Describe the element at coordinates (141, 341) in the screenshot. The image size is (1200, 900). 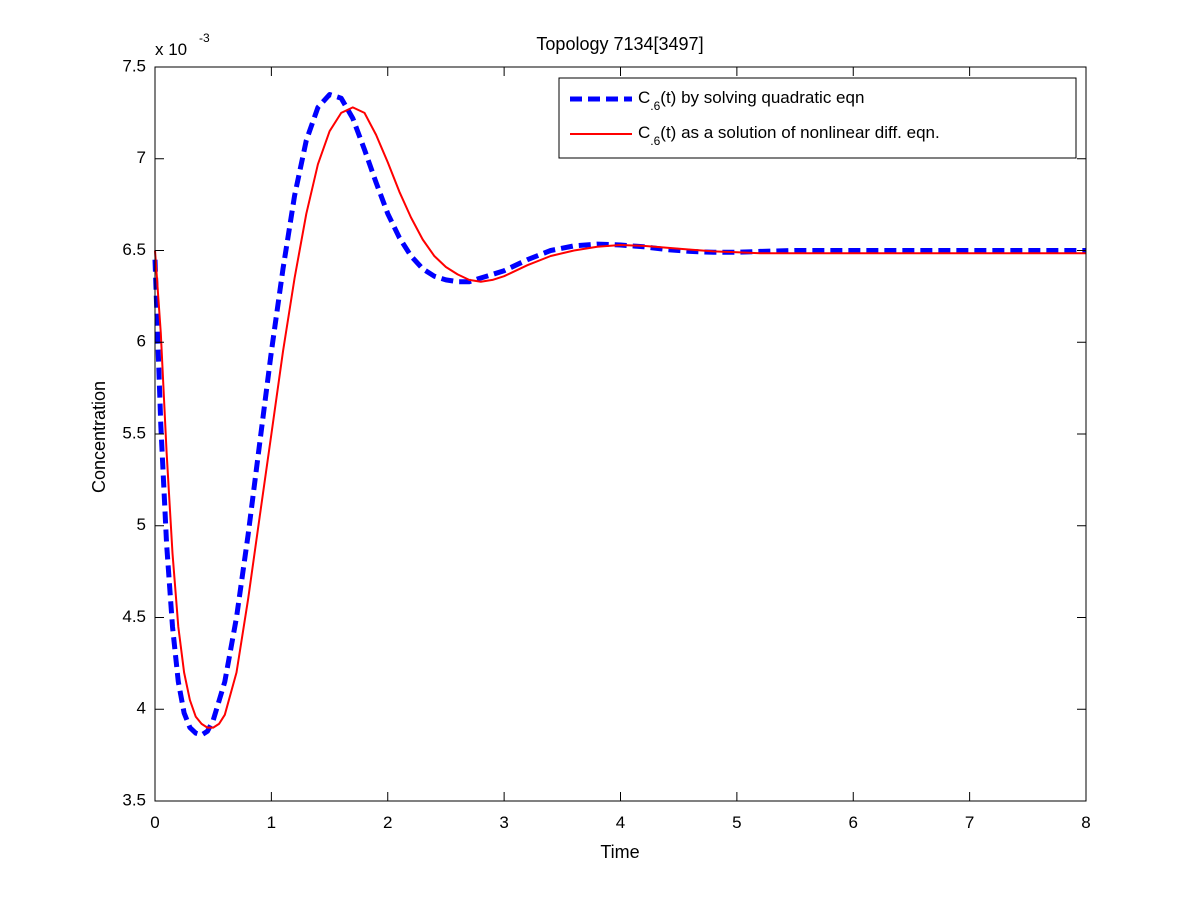
I see `y-tick-label: 6` at that location.